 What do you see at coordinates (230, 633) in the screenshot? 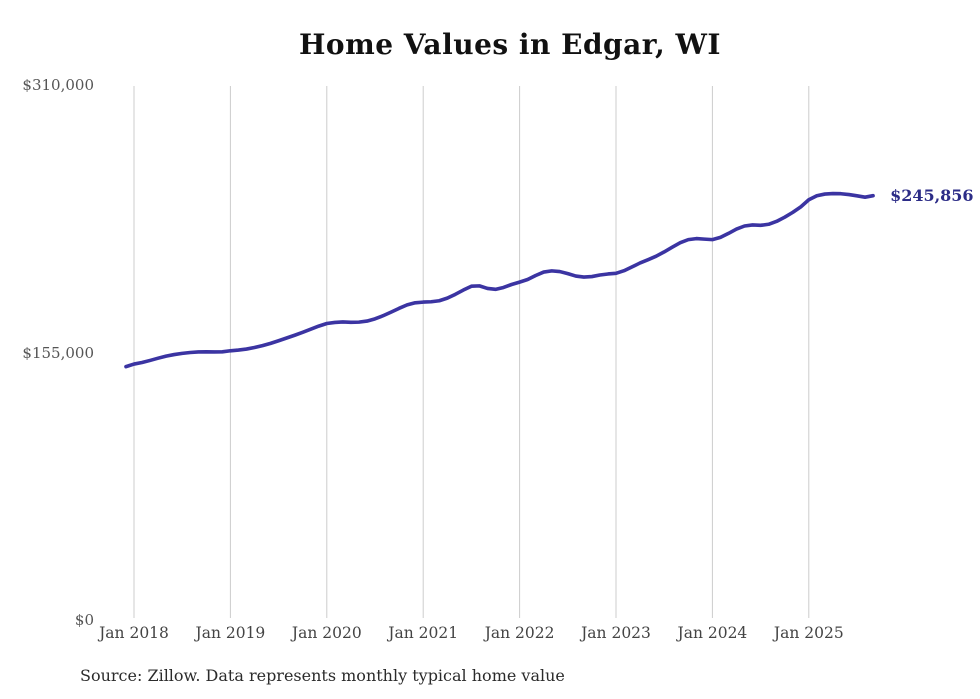
I see `x-axis-label: Jan 2019` at bounding box center [230, 633].